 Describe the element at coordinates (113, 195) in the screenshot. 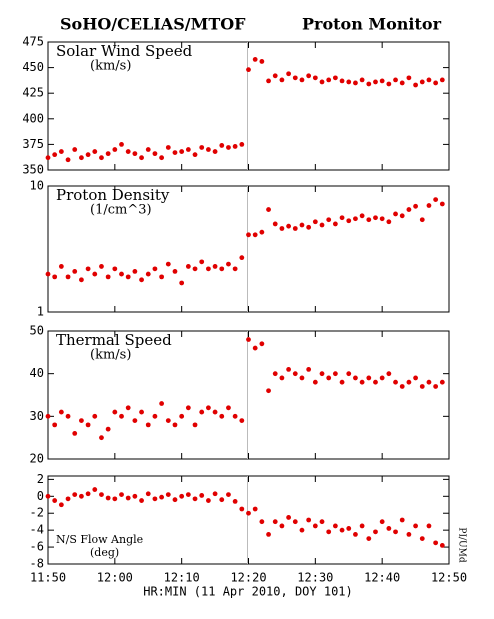

I see `panel-title: Proton Density` at that location.